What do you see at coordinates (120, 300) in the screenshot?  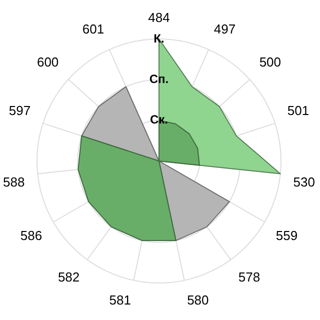 I see `spoke-label: 581` at bounding box center [120, 300].